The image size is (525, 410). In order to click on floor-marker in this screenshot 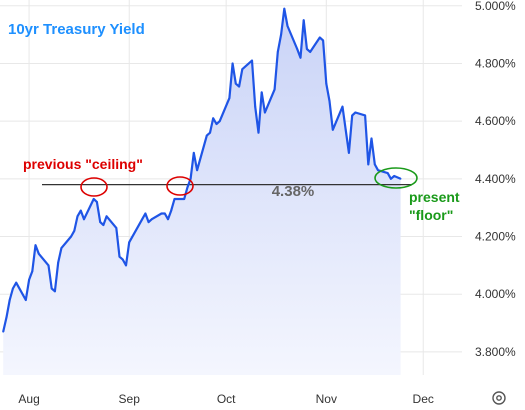, I will do `click(396, 178)`.